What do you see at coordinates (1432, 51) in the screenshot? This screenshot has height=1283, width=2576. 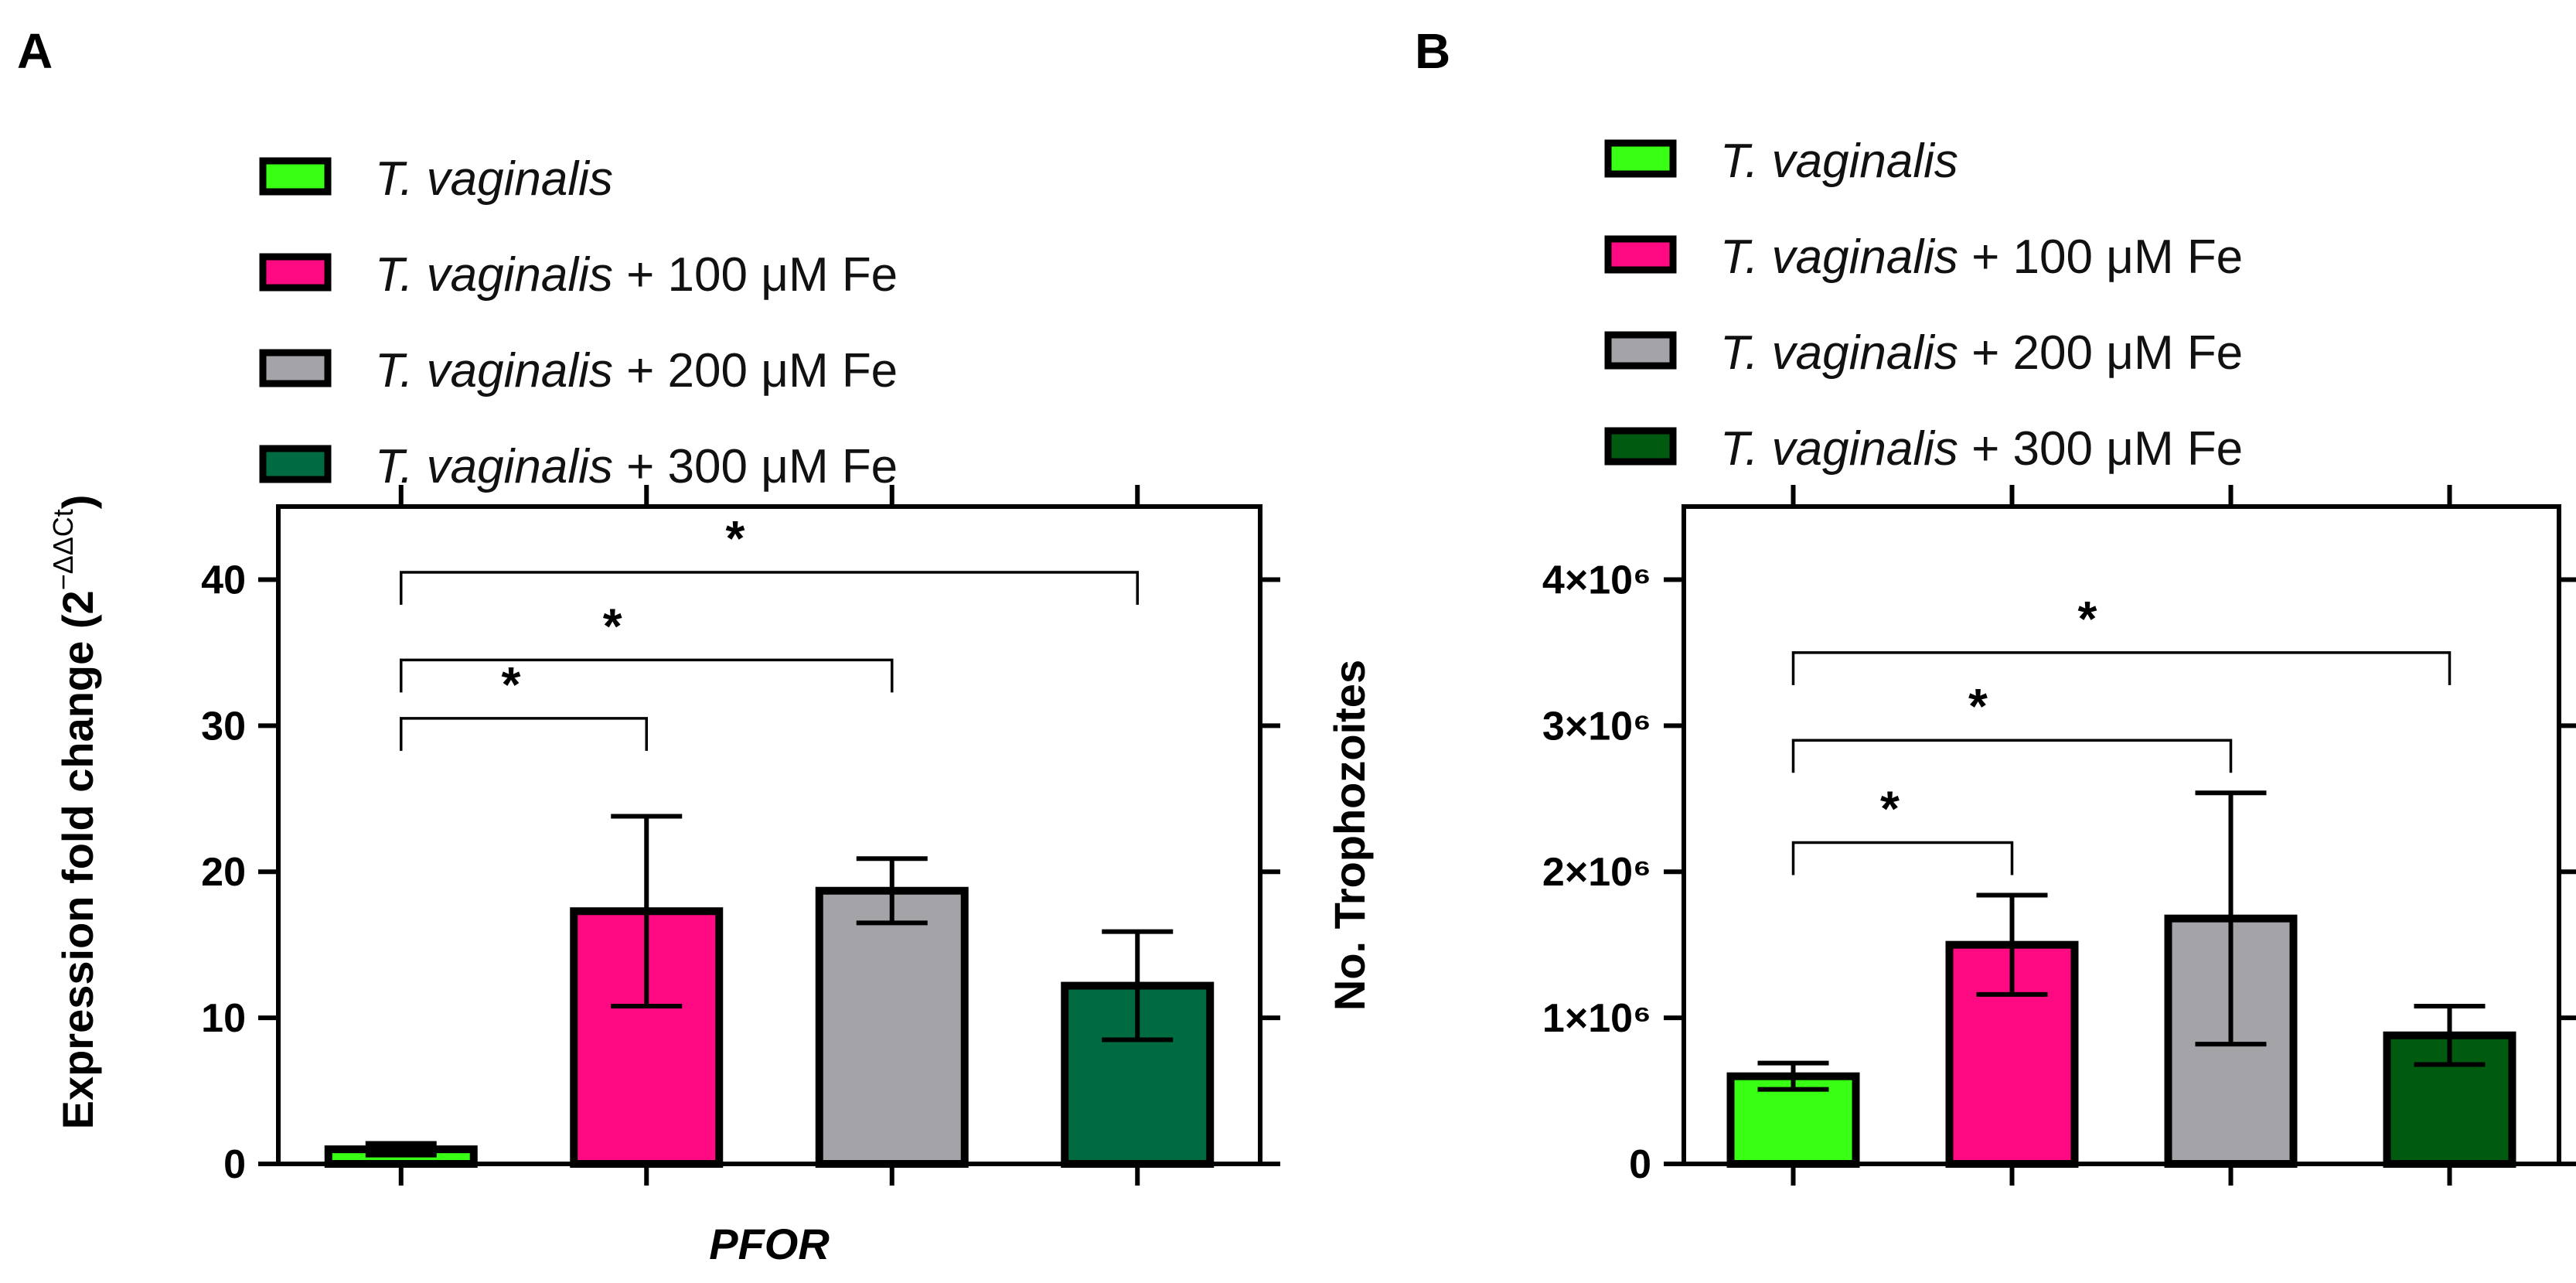 I see `panel-b-label: B` at bounding box center [1432, 51].